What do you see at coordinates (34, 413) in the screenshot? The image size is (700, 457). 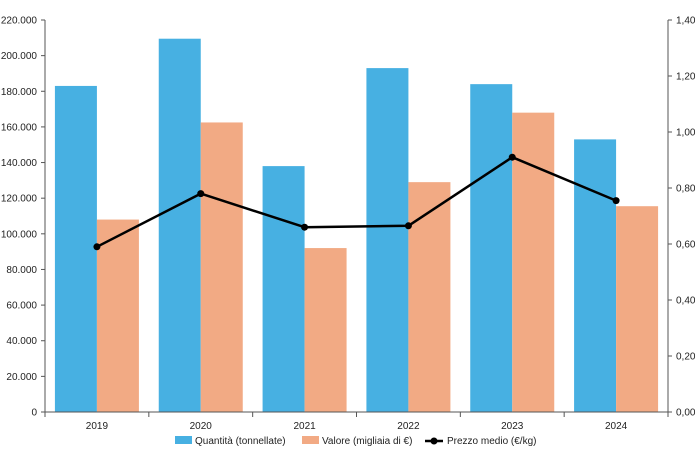 I see `left-tick-label: 0` at bounding box center [34, 413].